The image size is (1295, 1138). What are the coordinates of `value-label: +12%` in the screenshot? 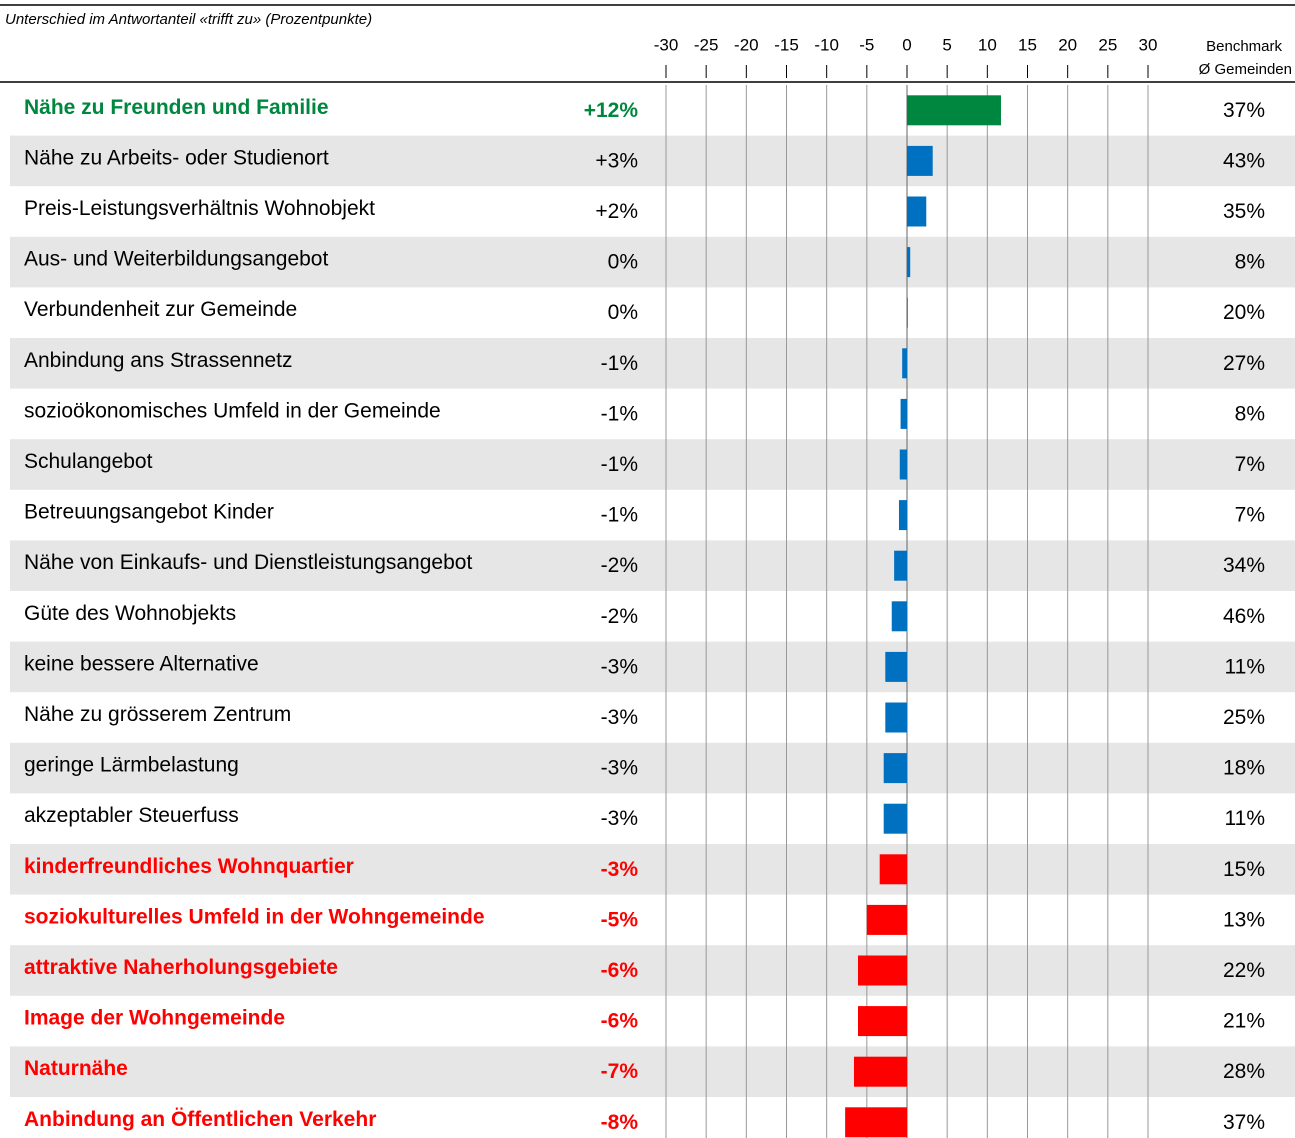 It's located at (611, 110).